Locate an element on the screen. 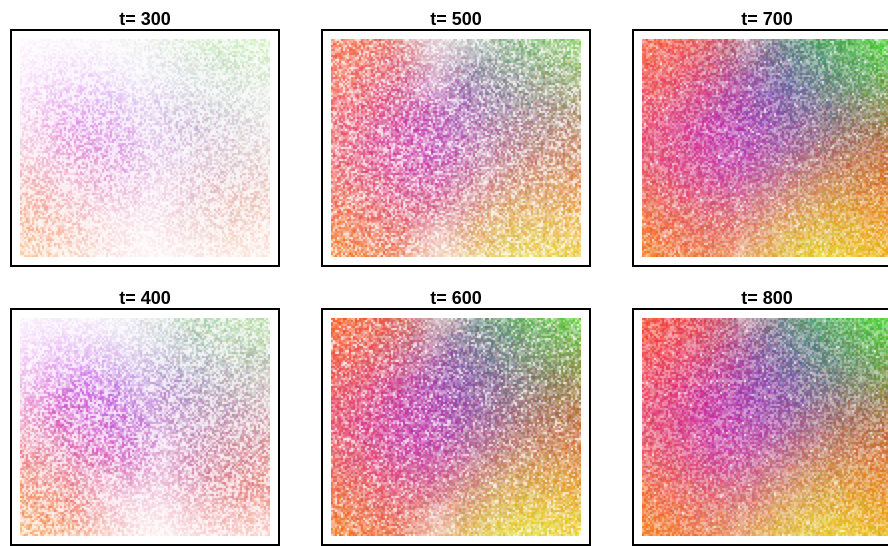 This screenshot has width=888, height=546. heatmap-panel-t400: t= 400 is located at coordinates (145, 417).